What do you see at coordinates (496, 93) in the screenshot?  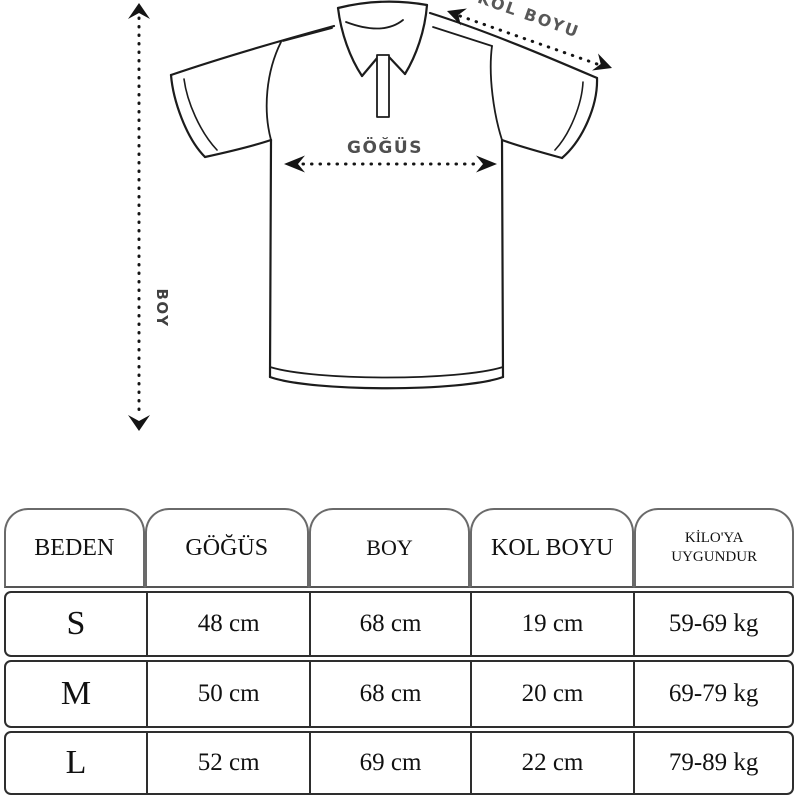 I see `right-armhole-seam` at bounding box center [496, 93].